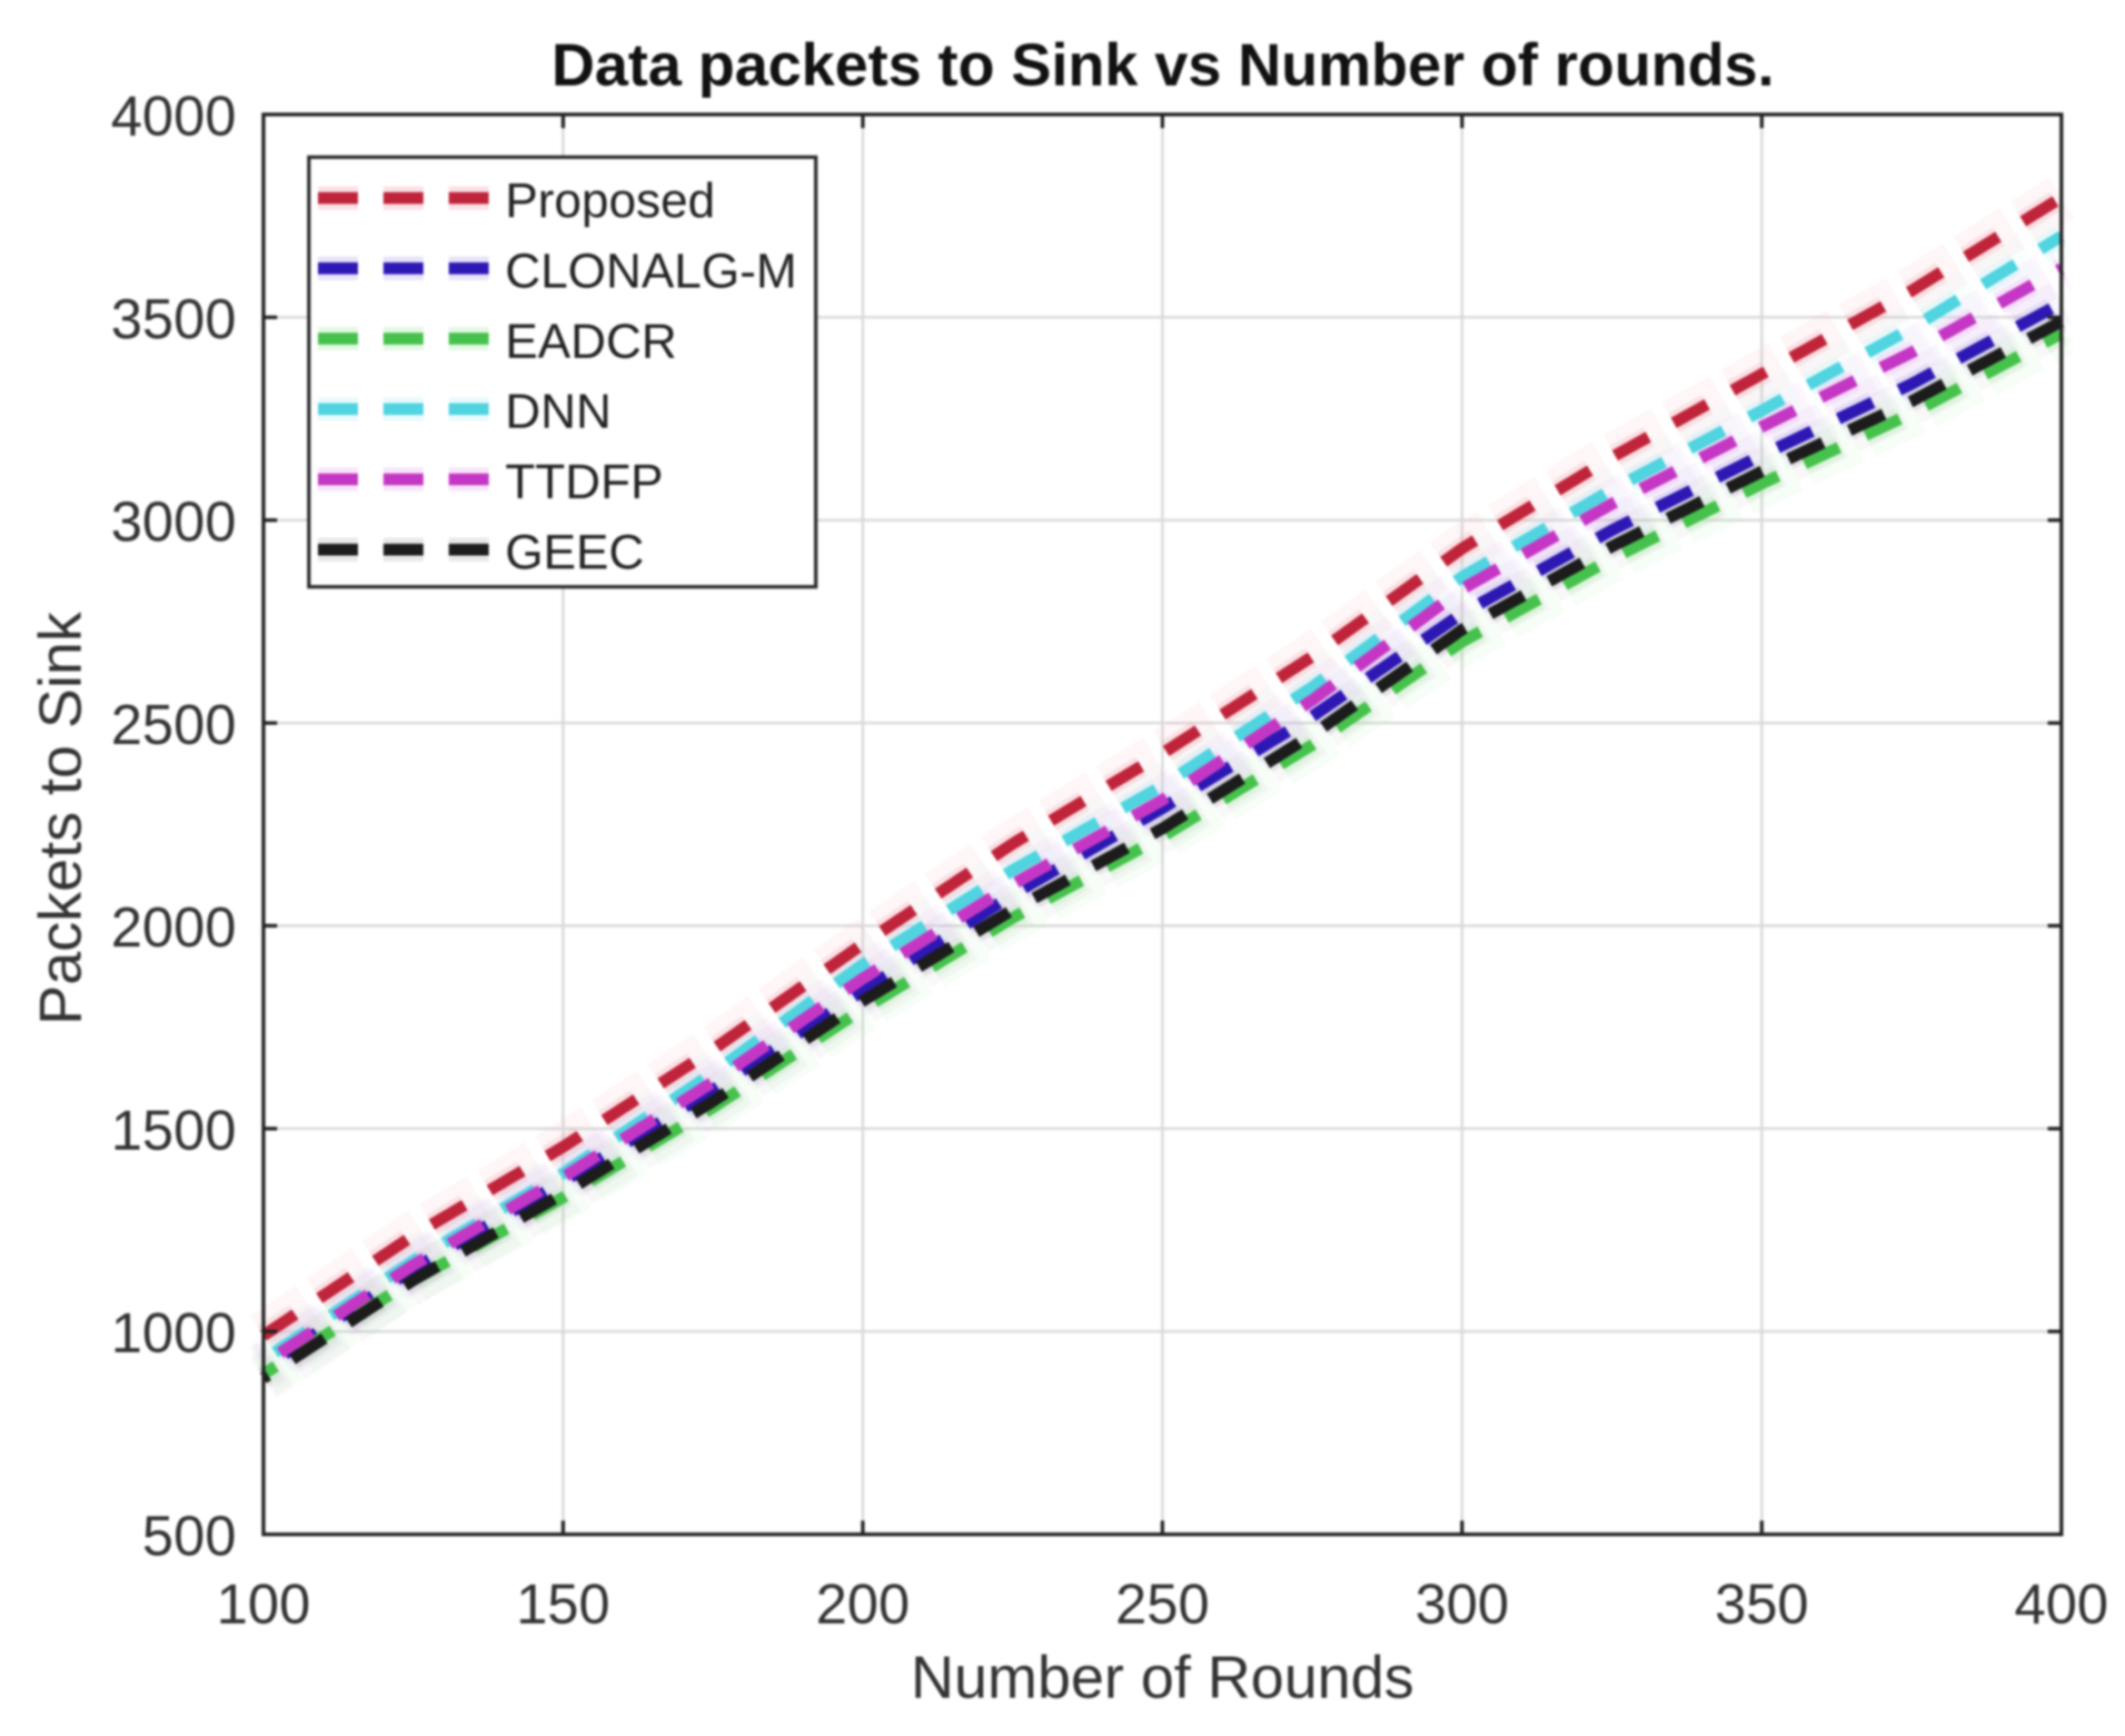  What do you see at coordinates (173, 725) in the screenshot?
I see `svg-text: 2500` at bounding box center [173, 725].